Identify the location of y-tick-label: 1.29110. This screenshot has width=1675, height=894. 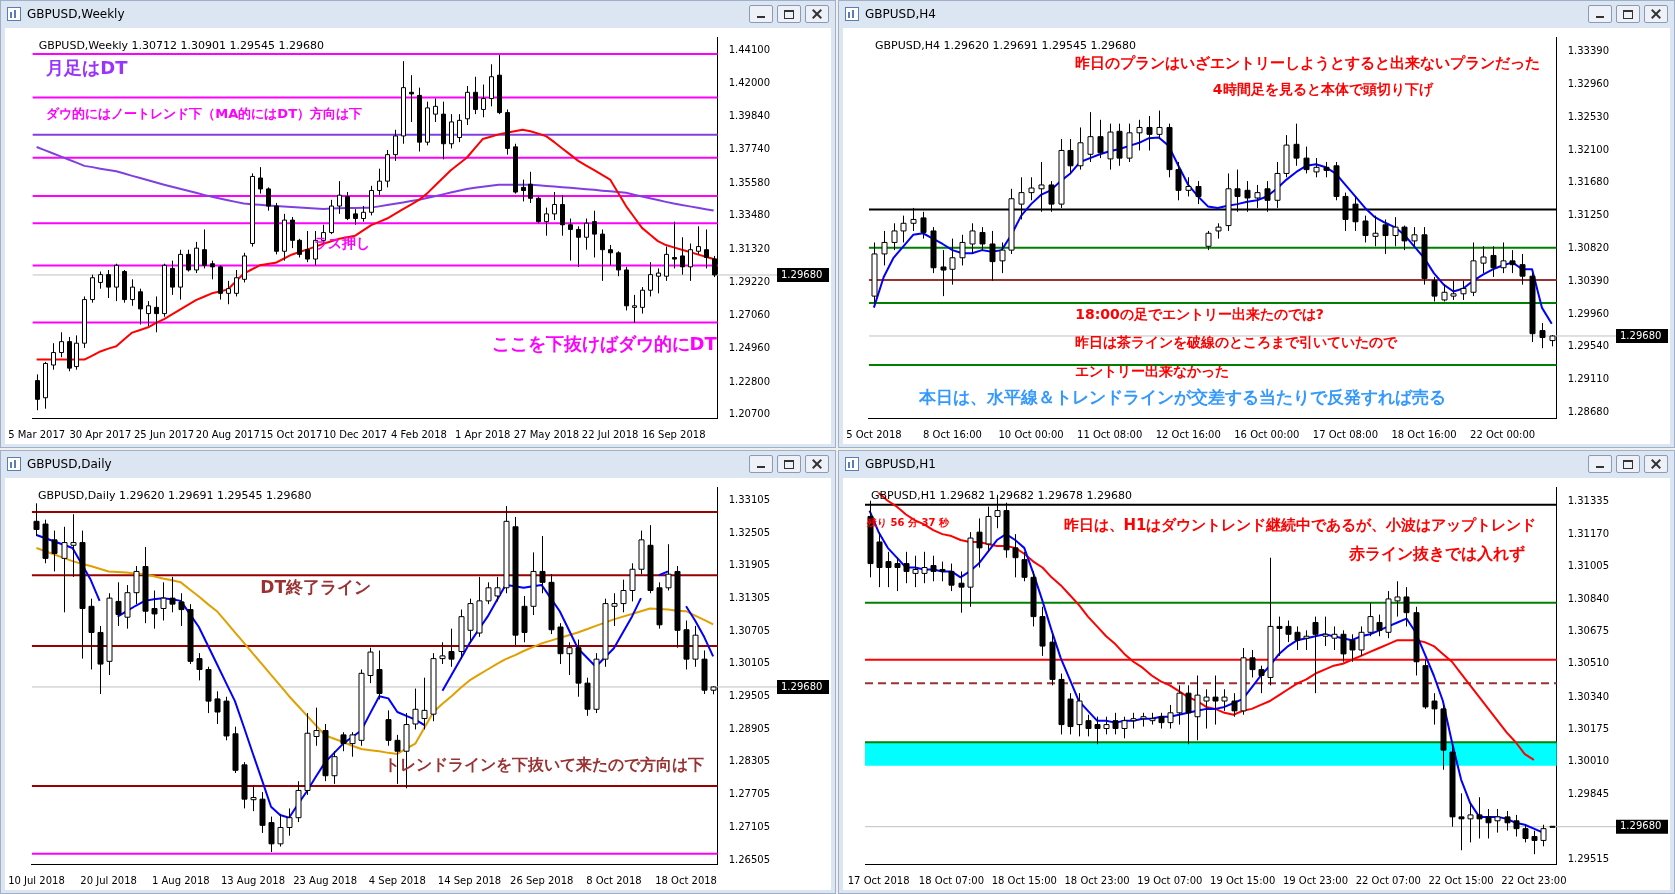
(1588, 379).